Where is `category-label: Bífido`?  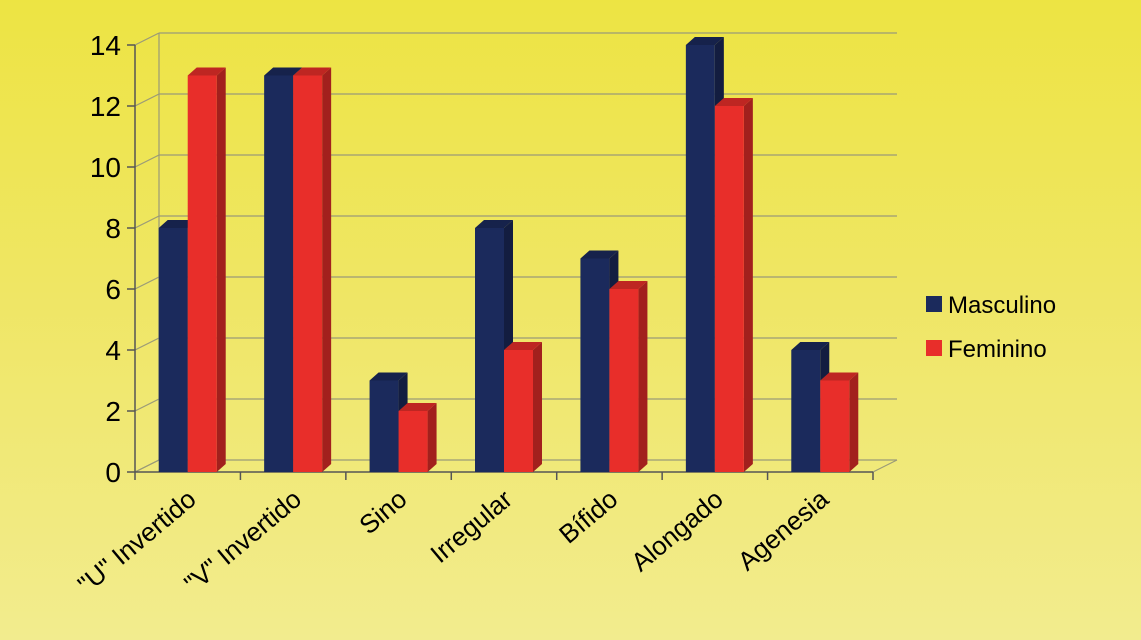
category-label: Bífido is located at coordinates (588, 517).